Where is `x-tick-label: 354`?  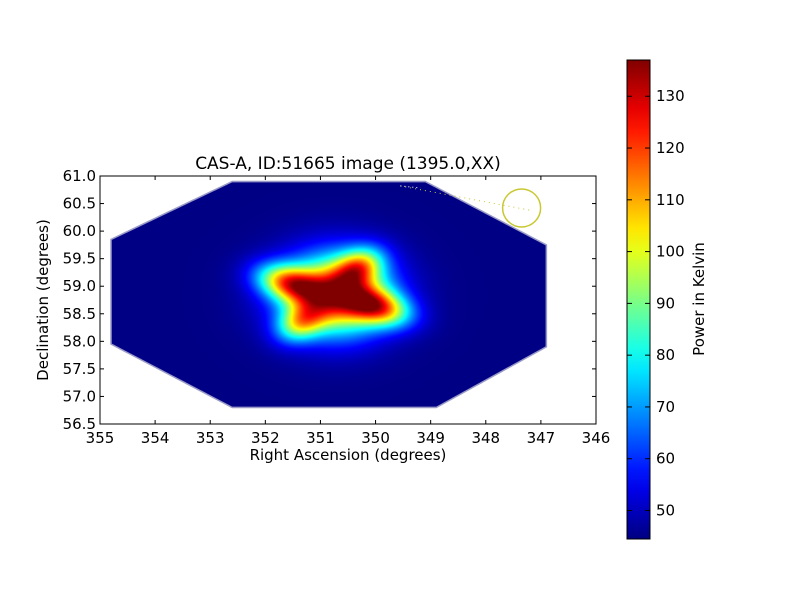 x-tick-label: 354 is located at coordinates (155, 438).